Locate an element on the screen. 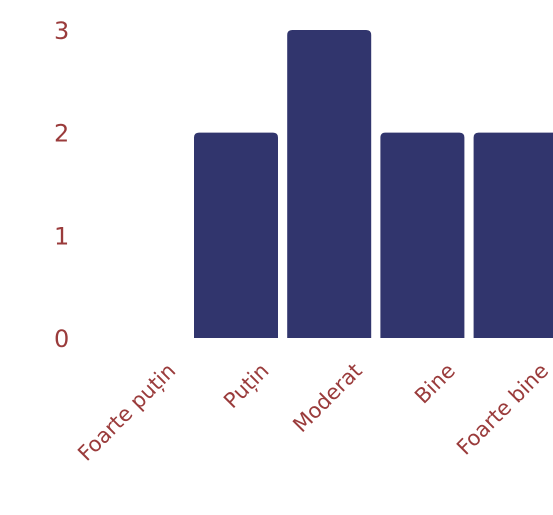 The image size is (553, 515). x-tick-label: Puțin is located at coordinates (246, 386).